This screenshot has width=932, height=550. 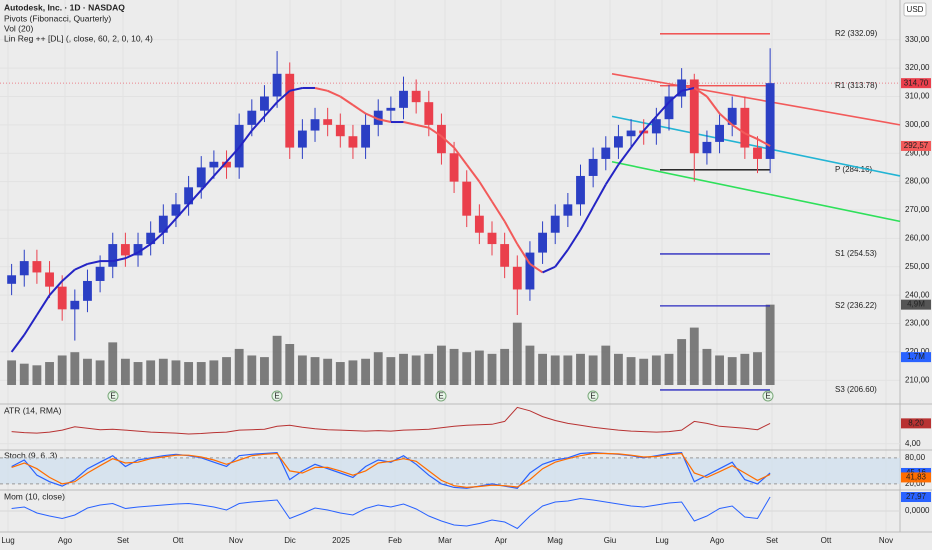 What do you see at coordinates (856, 253) in the screenshot?
I see `pivot-label: S1 (254.53)` at bounding box center [856, 253].